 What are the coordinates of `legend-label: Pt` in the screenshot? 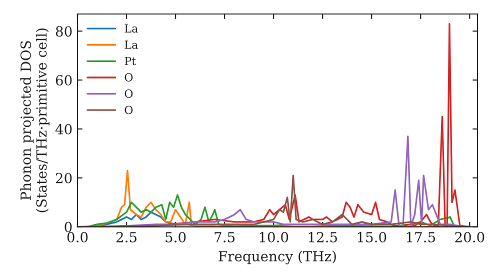 It's located at (130, 61).